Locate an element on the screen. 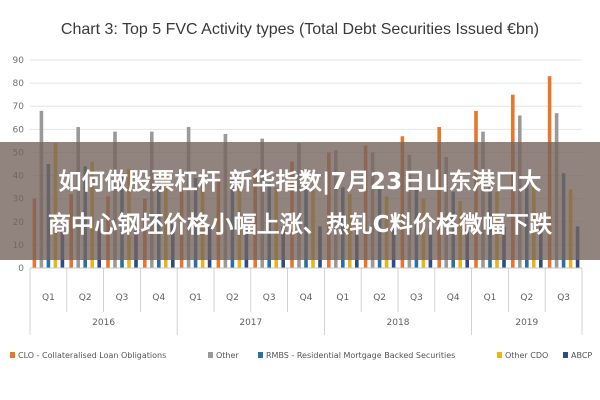 The height and width of the screenshot is (400, 600). headline-line-2: 商中心钢坯价格小幅上涨、热轧C料价格微幅下跌 is located at coordinates (300, 225).